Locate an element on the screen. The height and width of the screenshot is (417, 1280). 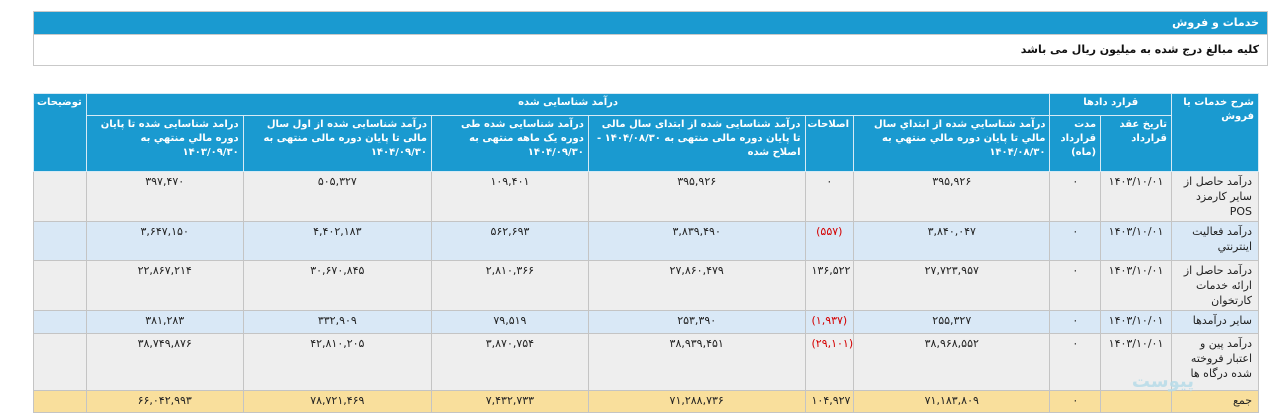
watermark-logo: پیوست is located at coordinates (1162, 381).